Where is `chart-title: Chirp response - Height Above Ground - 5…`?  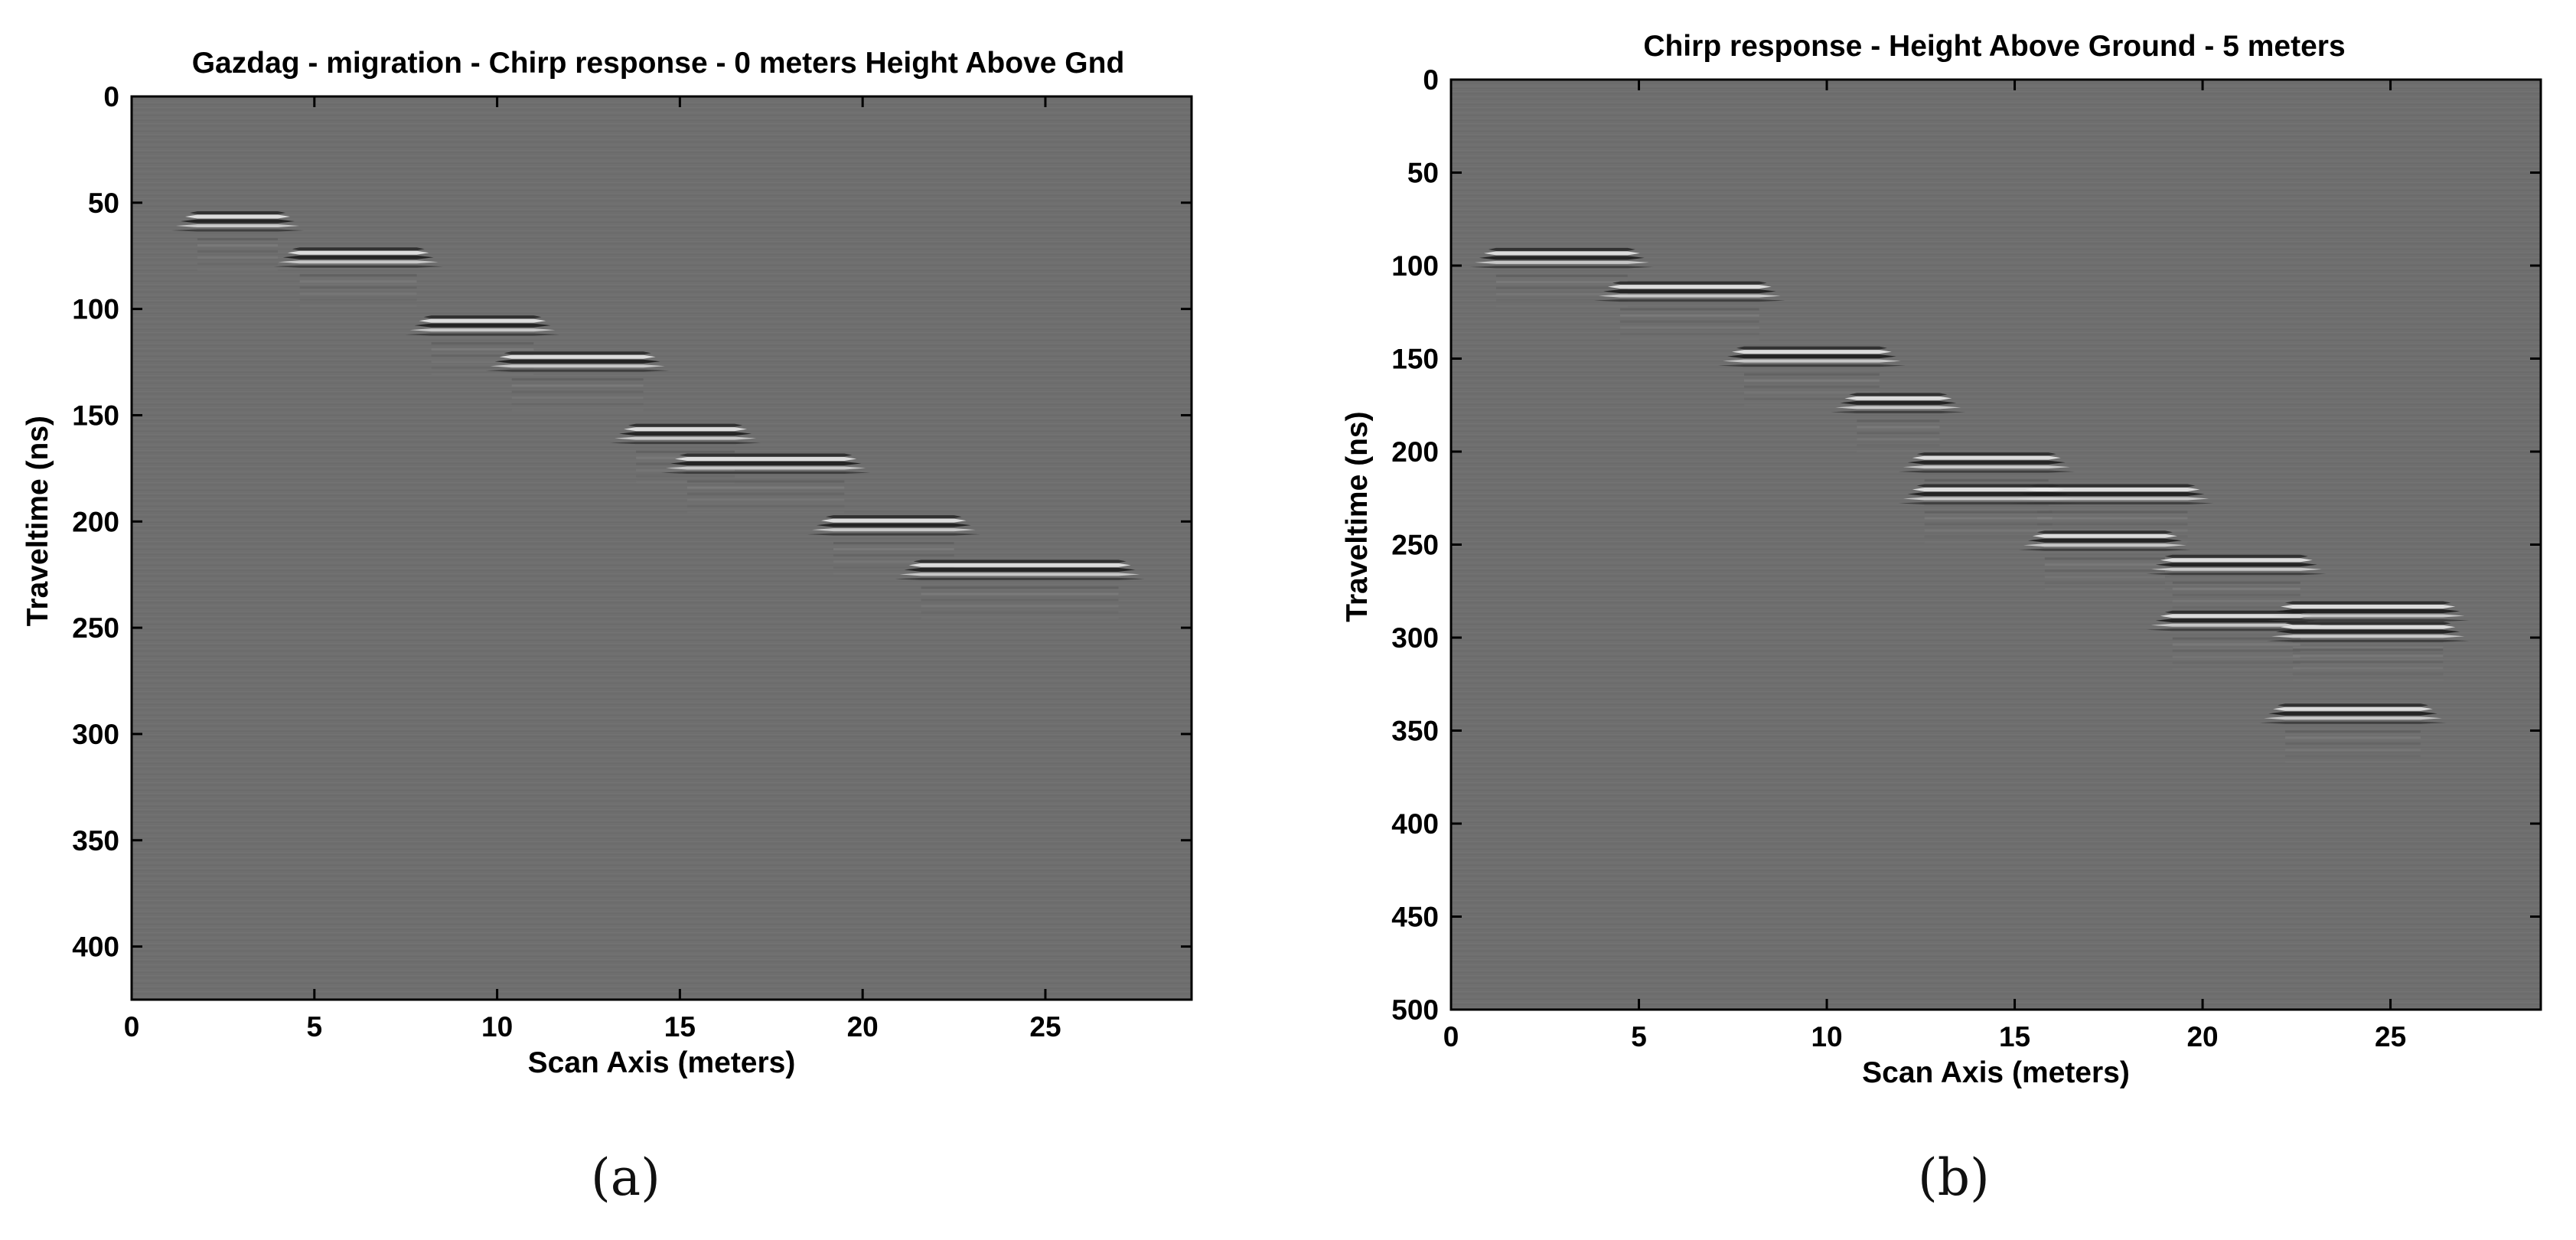 chart-title: Chirp response - Height Above Ground - 5… is located at coordinates (1994, 46).